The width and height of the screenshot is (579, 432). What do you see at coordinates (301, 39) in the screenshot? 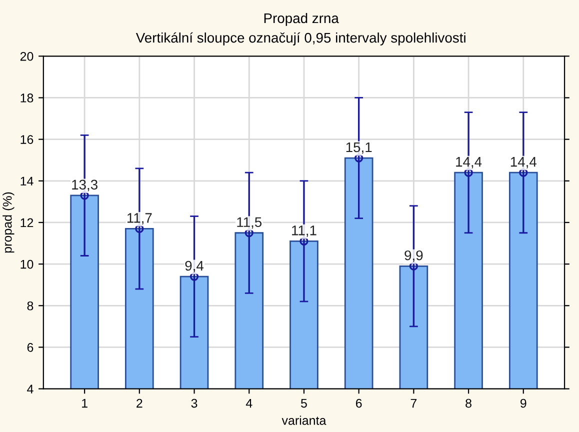
I see `chart-subtitle: Vertikální sloupce označují 0,95 intervaly spolehlivosti` at bounding box center [301, 39].